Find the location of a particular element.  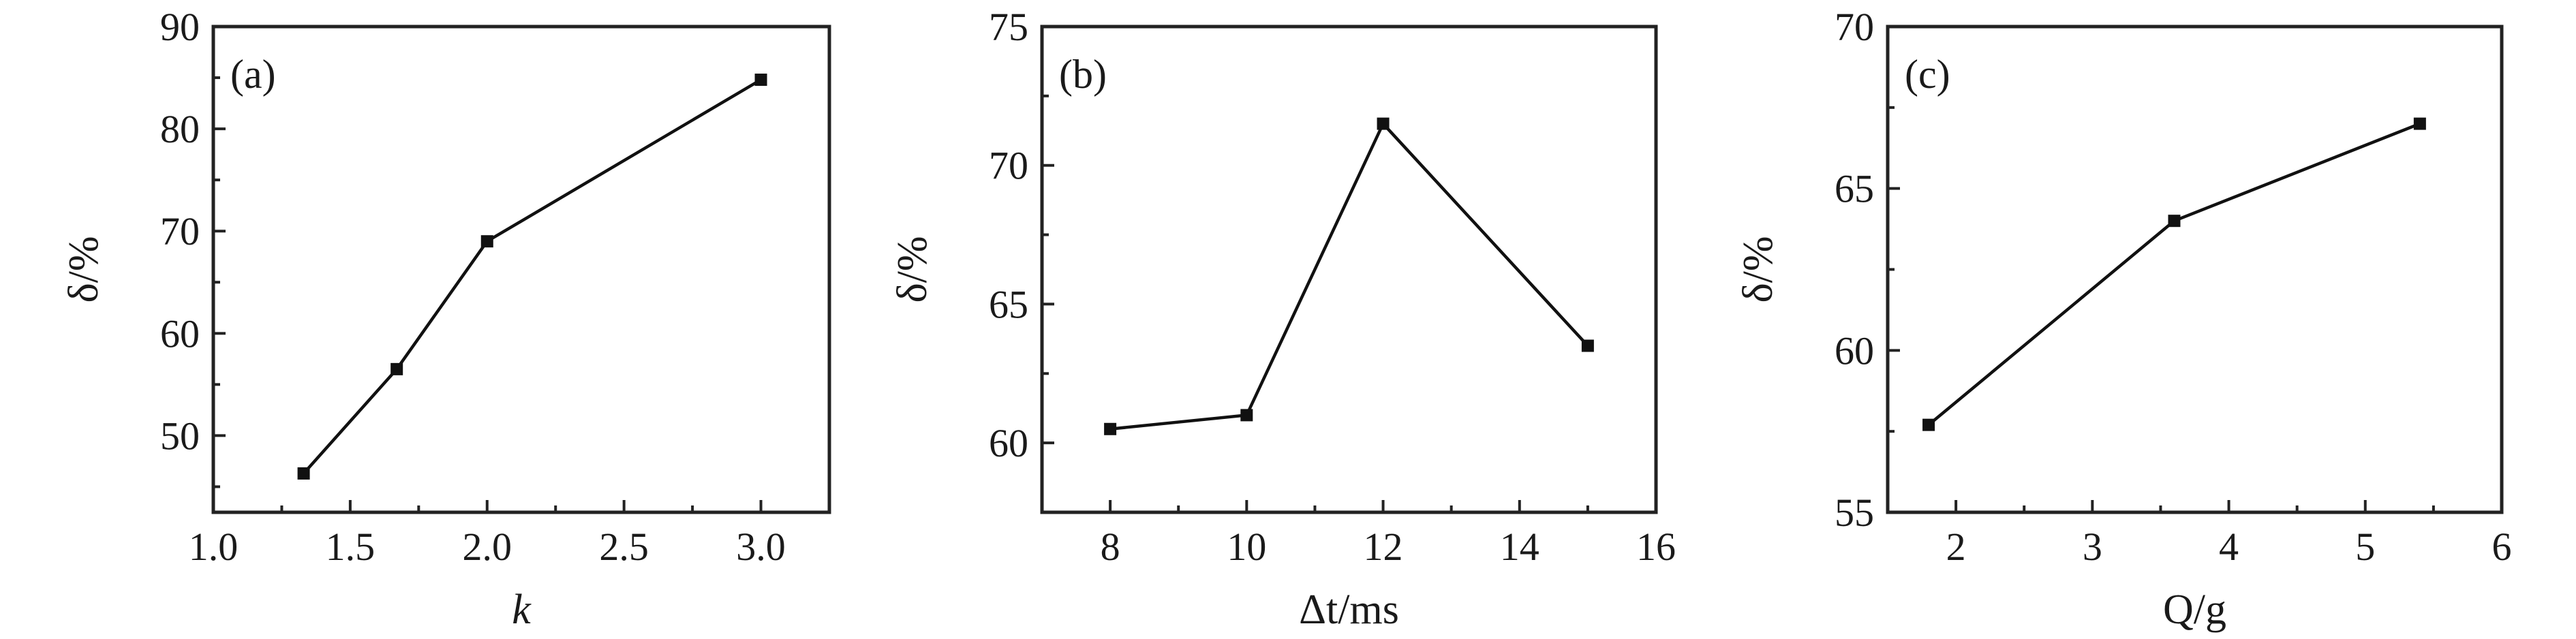

x-tick-label: 14 is located at coordinates (1520, 547).